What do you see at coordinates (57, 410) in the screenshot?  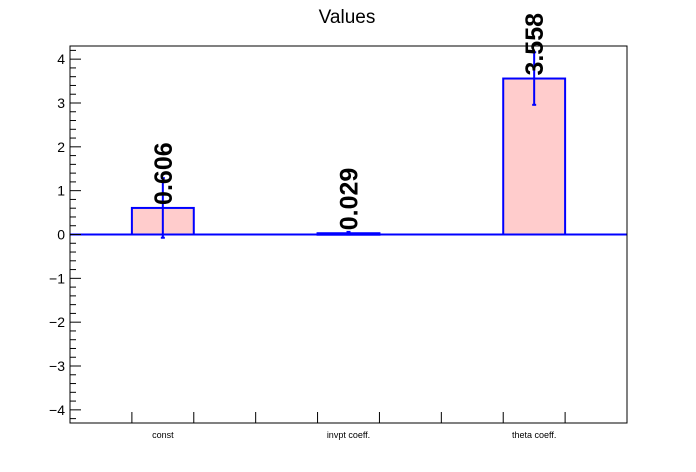 I see `y-tick-label: −4` at bounding box center [57, 410].